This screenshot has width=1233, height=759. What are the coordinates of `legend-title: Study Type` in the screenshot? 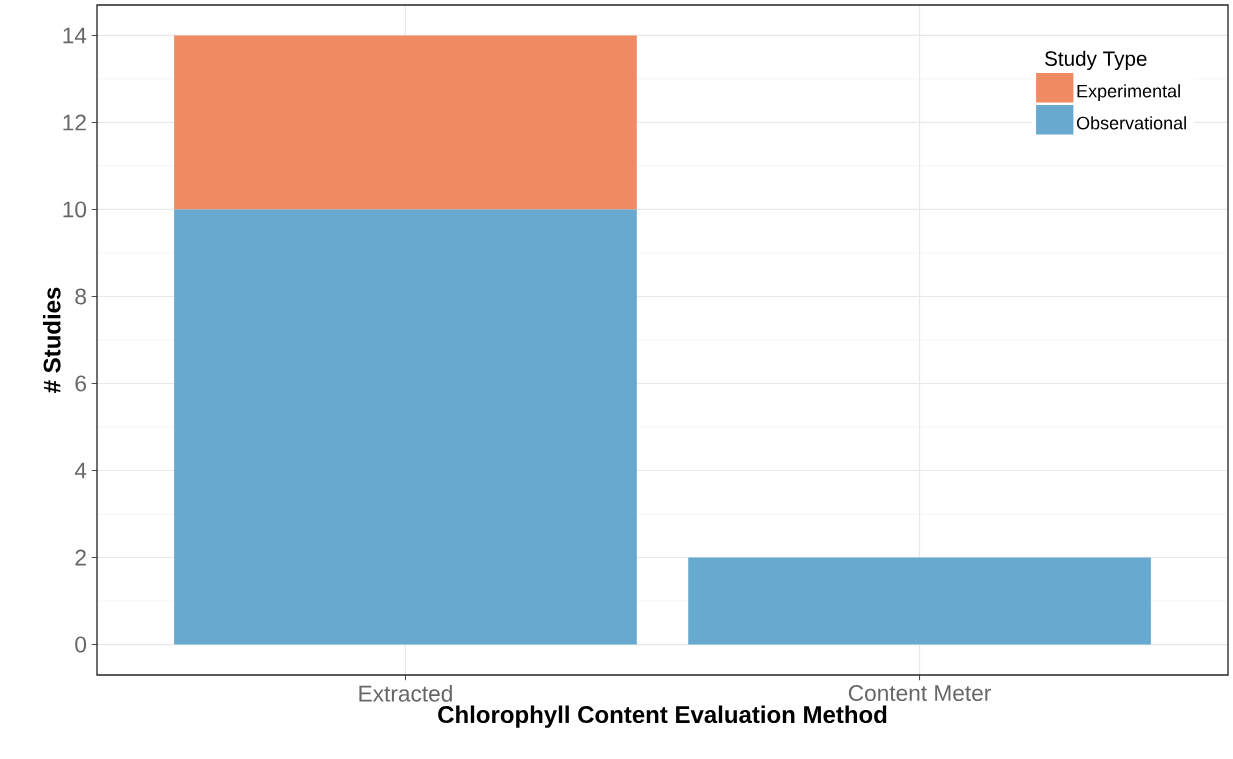 It's located at (1096, 60).